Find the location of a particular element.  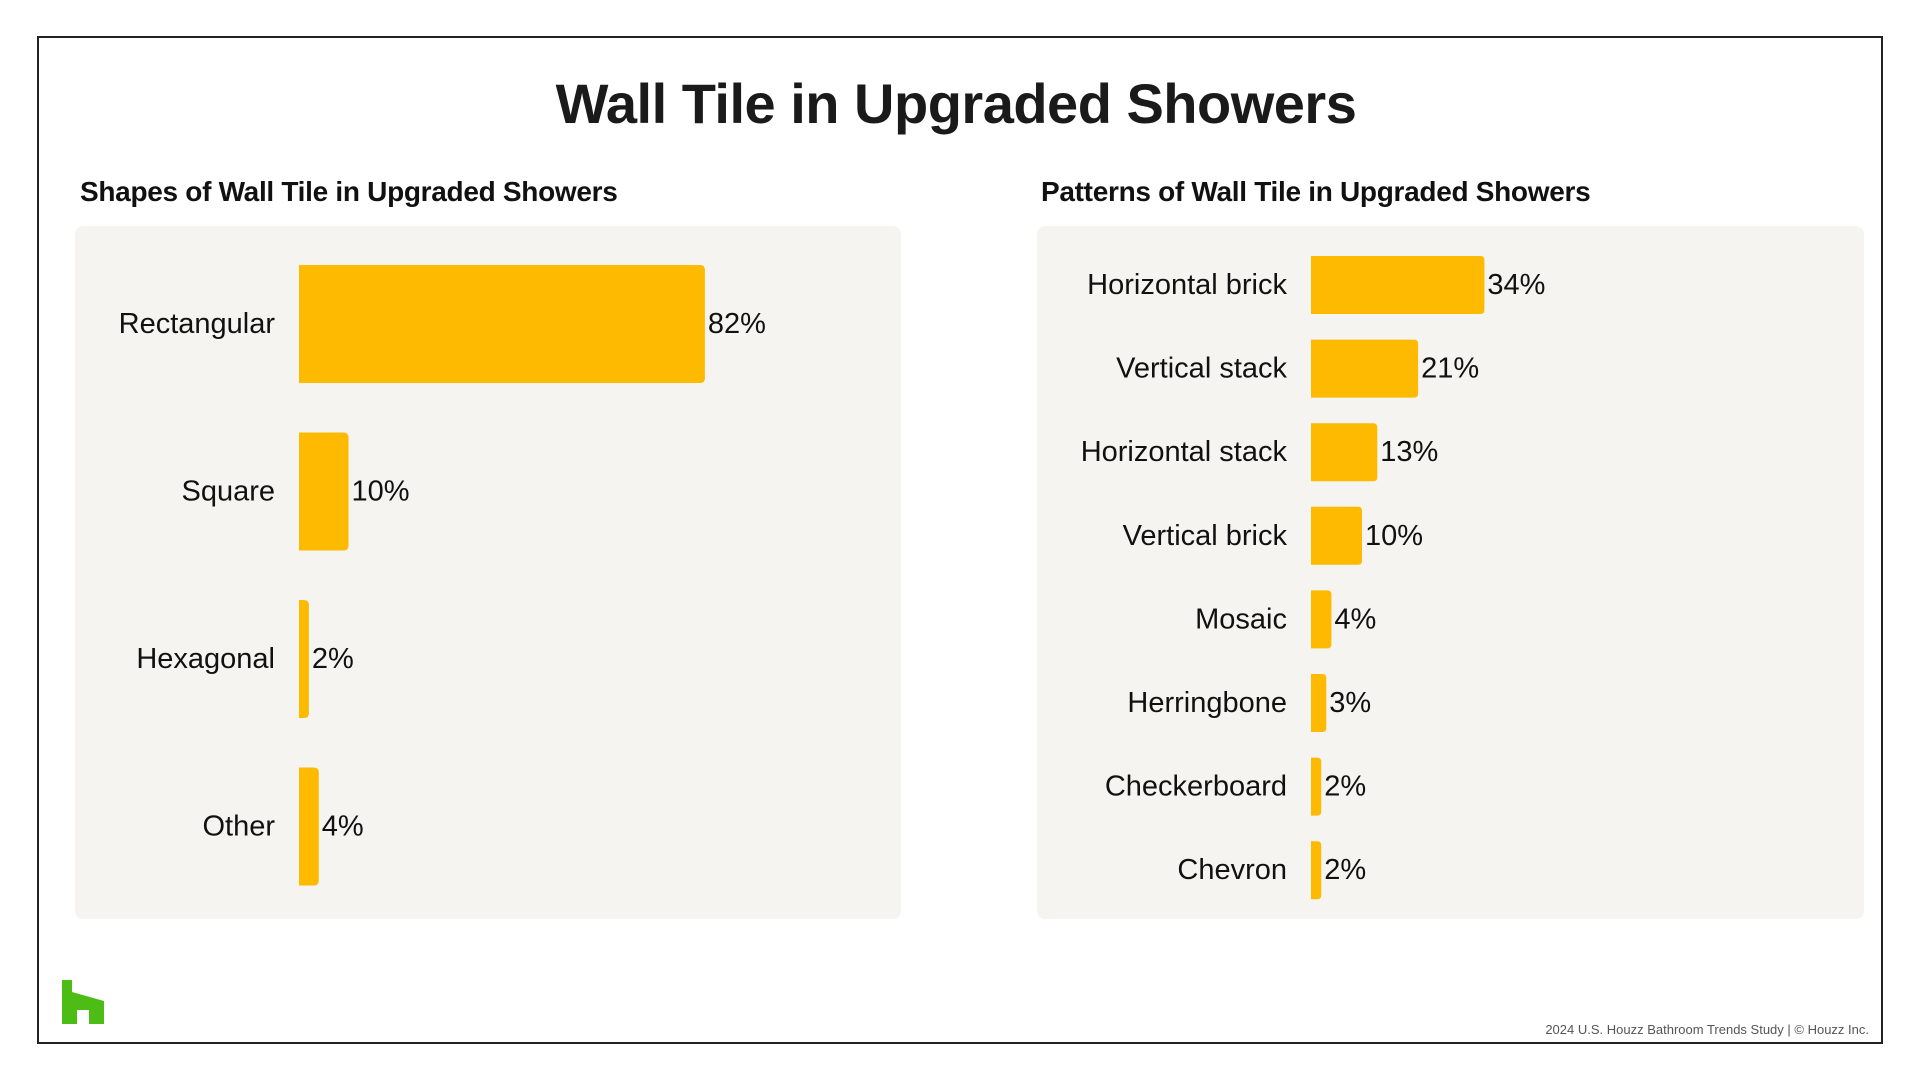

data-label: 21% is located at coordinates (1450, 369).